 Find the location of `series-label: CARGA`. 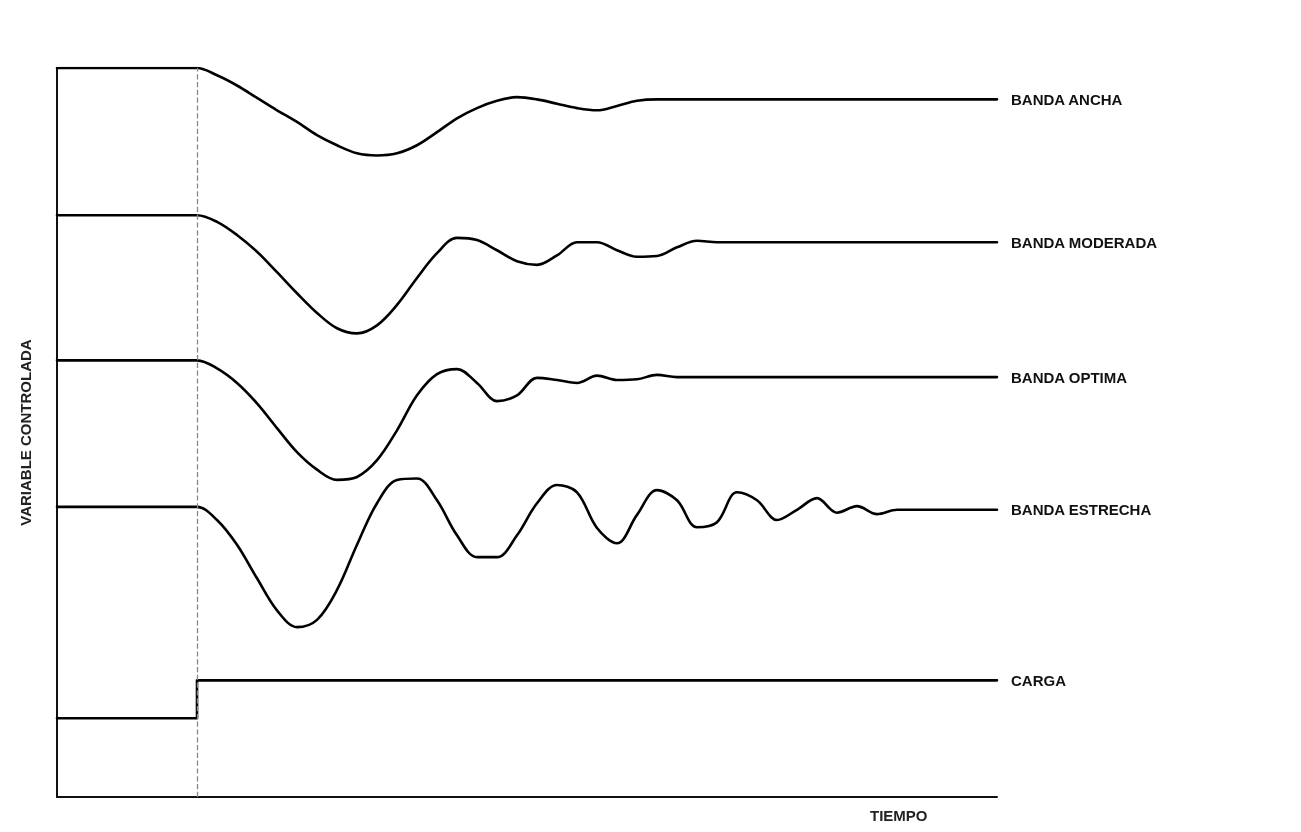

series-label: CARGA is located at coordinates (1039, 680).